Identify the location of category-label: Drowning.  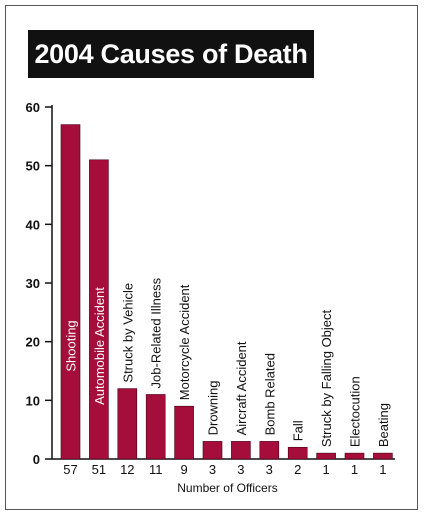
(213, 407).